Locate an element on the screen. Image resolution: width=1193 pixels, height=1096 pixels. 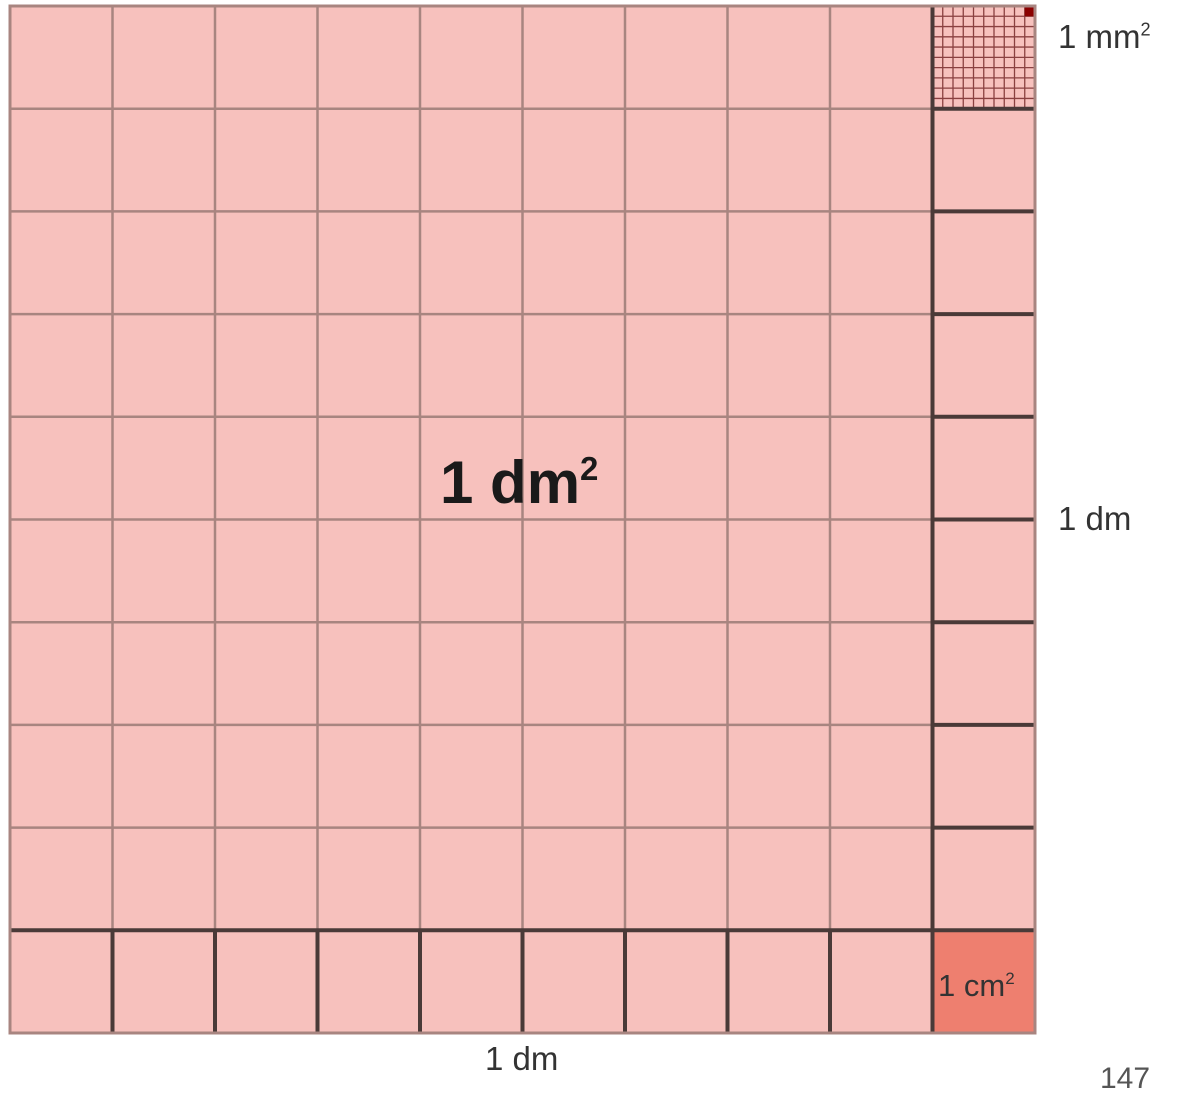
bottom-length-label: 1 dm is located at coordinates (522, 1058).